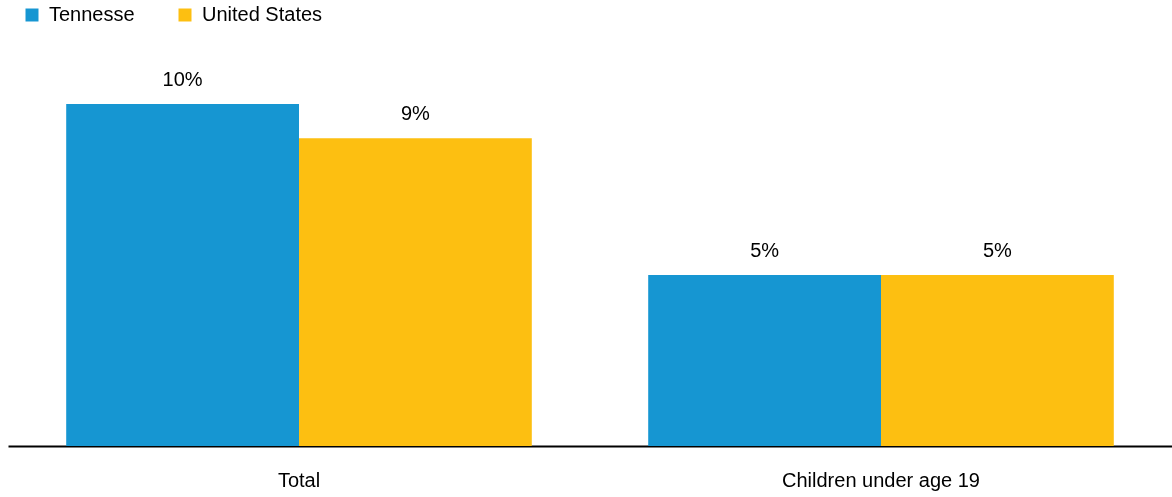  Describe the element at coordinates (92, 14) in the screenshot. I see `legend-label: Tennesse` at that location.